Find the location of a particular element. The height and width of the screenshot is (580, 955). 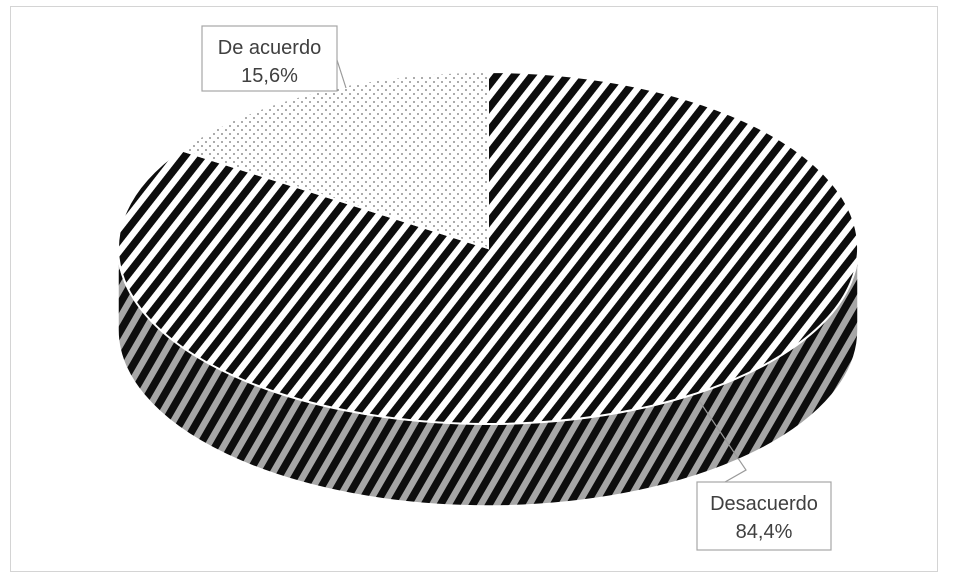

data-label-de-acuerdo: De acuerdo 15,6% is located at coordinates (274, 58).